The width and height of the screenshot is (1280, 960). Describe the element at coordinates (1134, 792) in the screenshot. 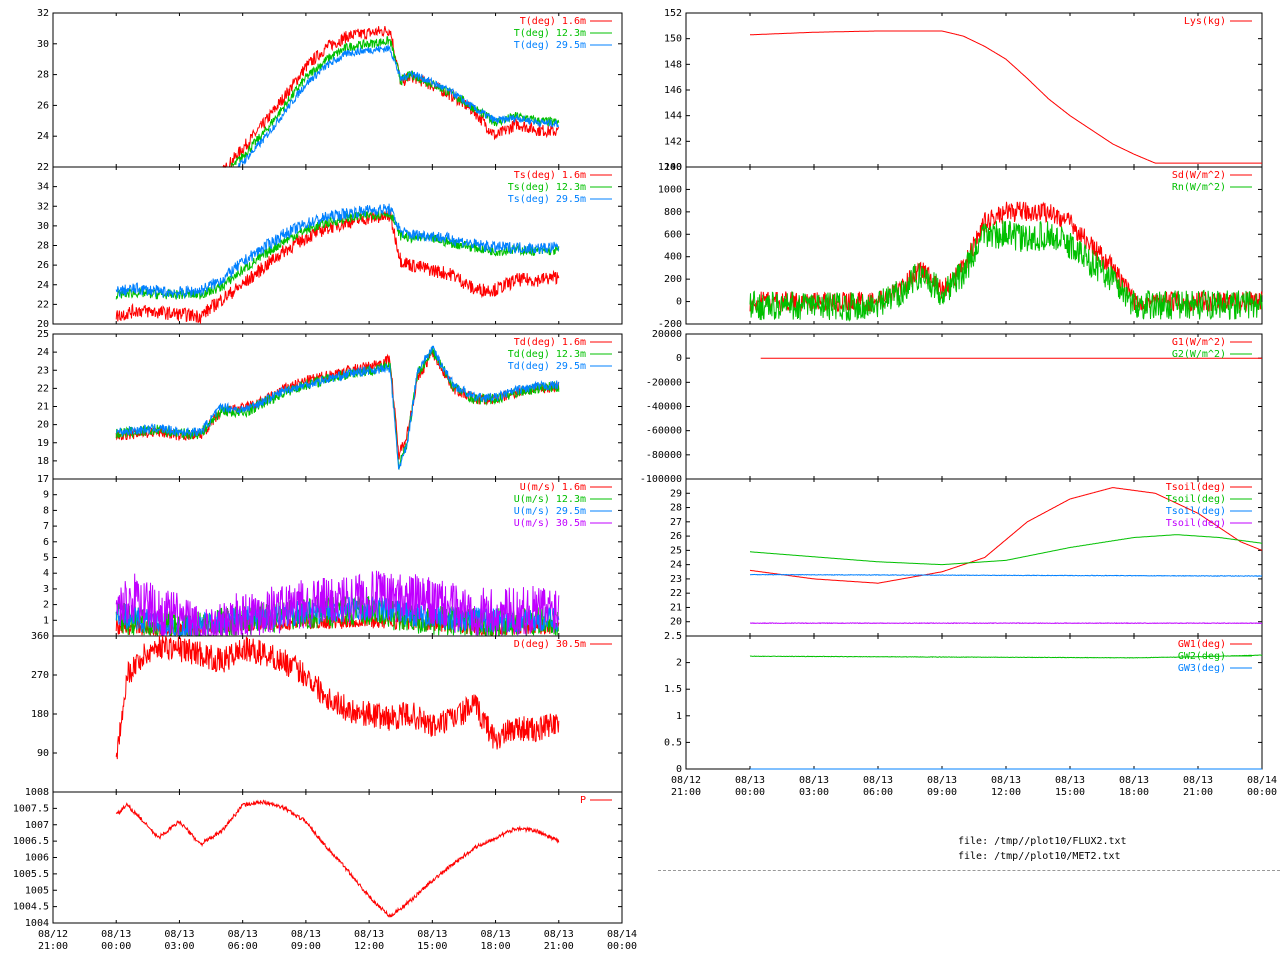

I see `x-tick-label: 18:00` at that location.